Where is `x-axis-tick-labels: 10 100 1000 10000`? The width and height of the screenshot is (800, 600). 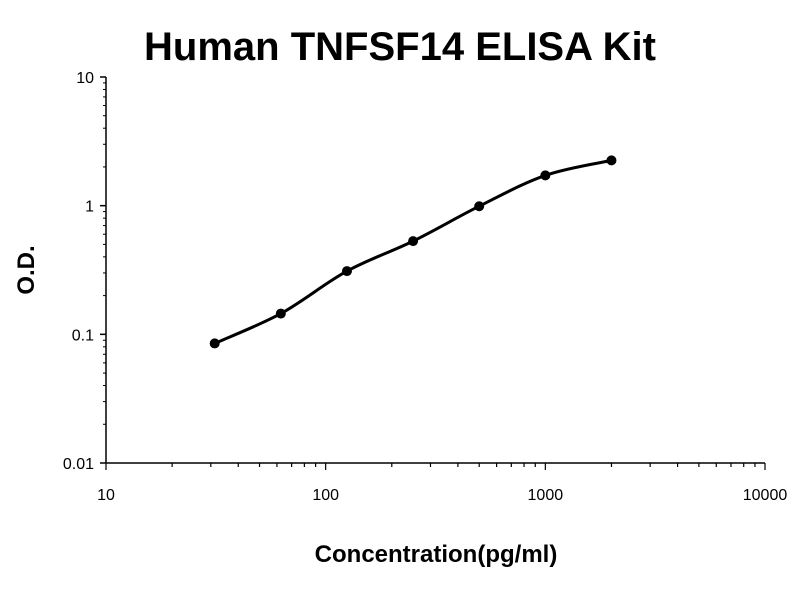 x-axis-tick-labels: 10 100 1000 10000 is located at coordinates (442, 495).